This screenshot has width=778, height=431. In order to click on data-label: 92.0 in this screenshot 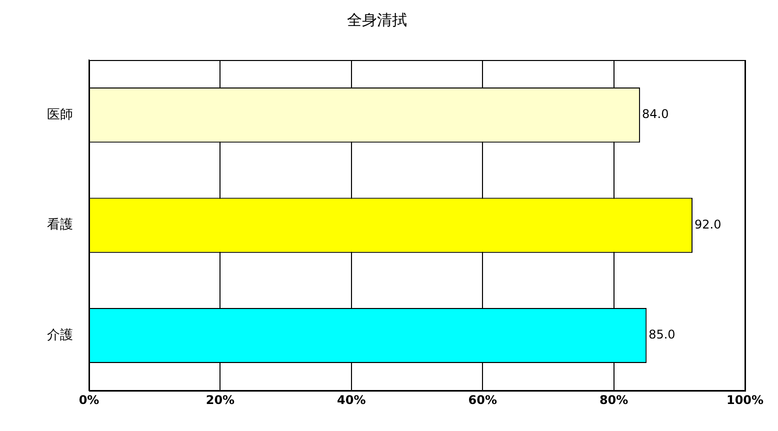, I will do `click(708, 224)`.